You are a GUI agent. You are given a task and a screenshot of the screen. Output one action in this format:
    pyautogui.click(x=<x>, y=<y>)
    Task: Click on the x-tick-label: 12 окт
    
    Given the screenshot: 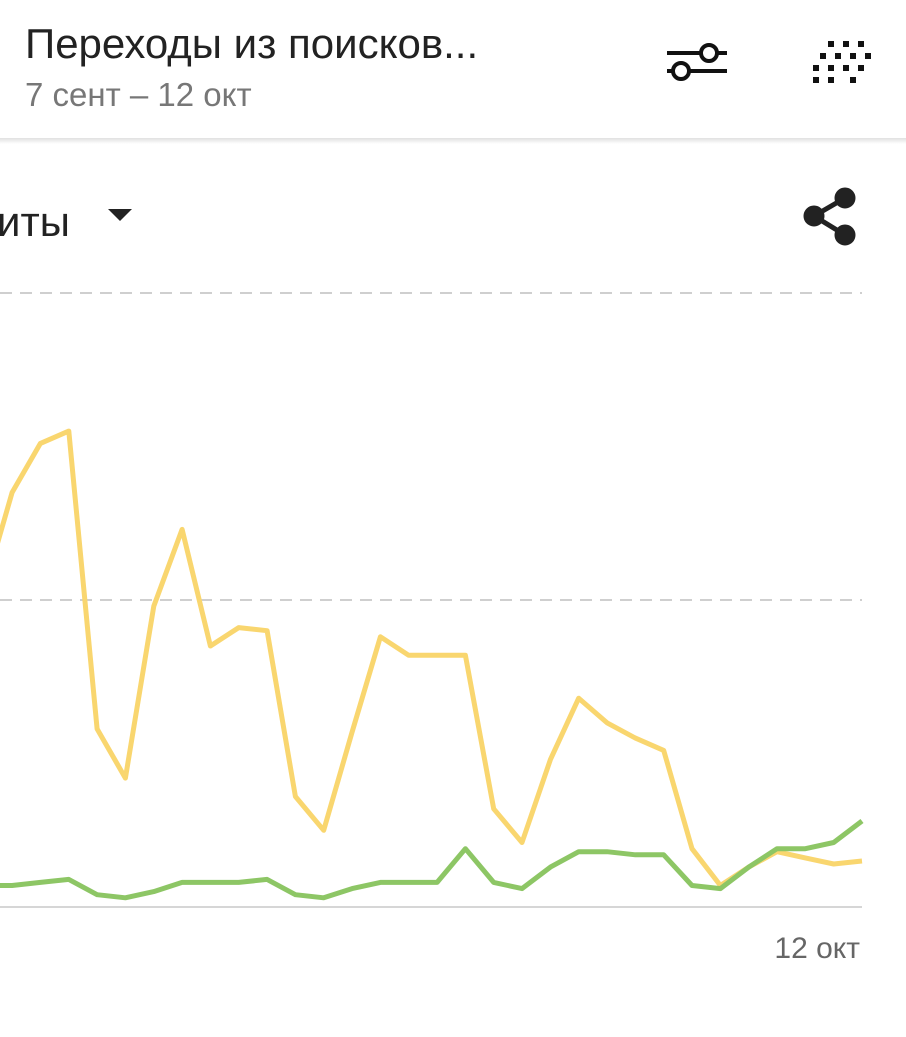 What is the action you would take?
    pyautogui.click(x=817, y=948)
    